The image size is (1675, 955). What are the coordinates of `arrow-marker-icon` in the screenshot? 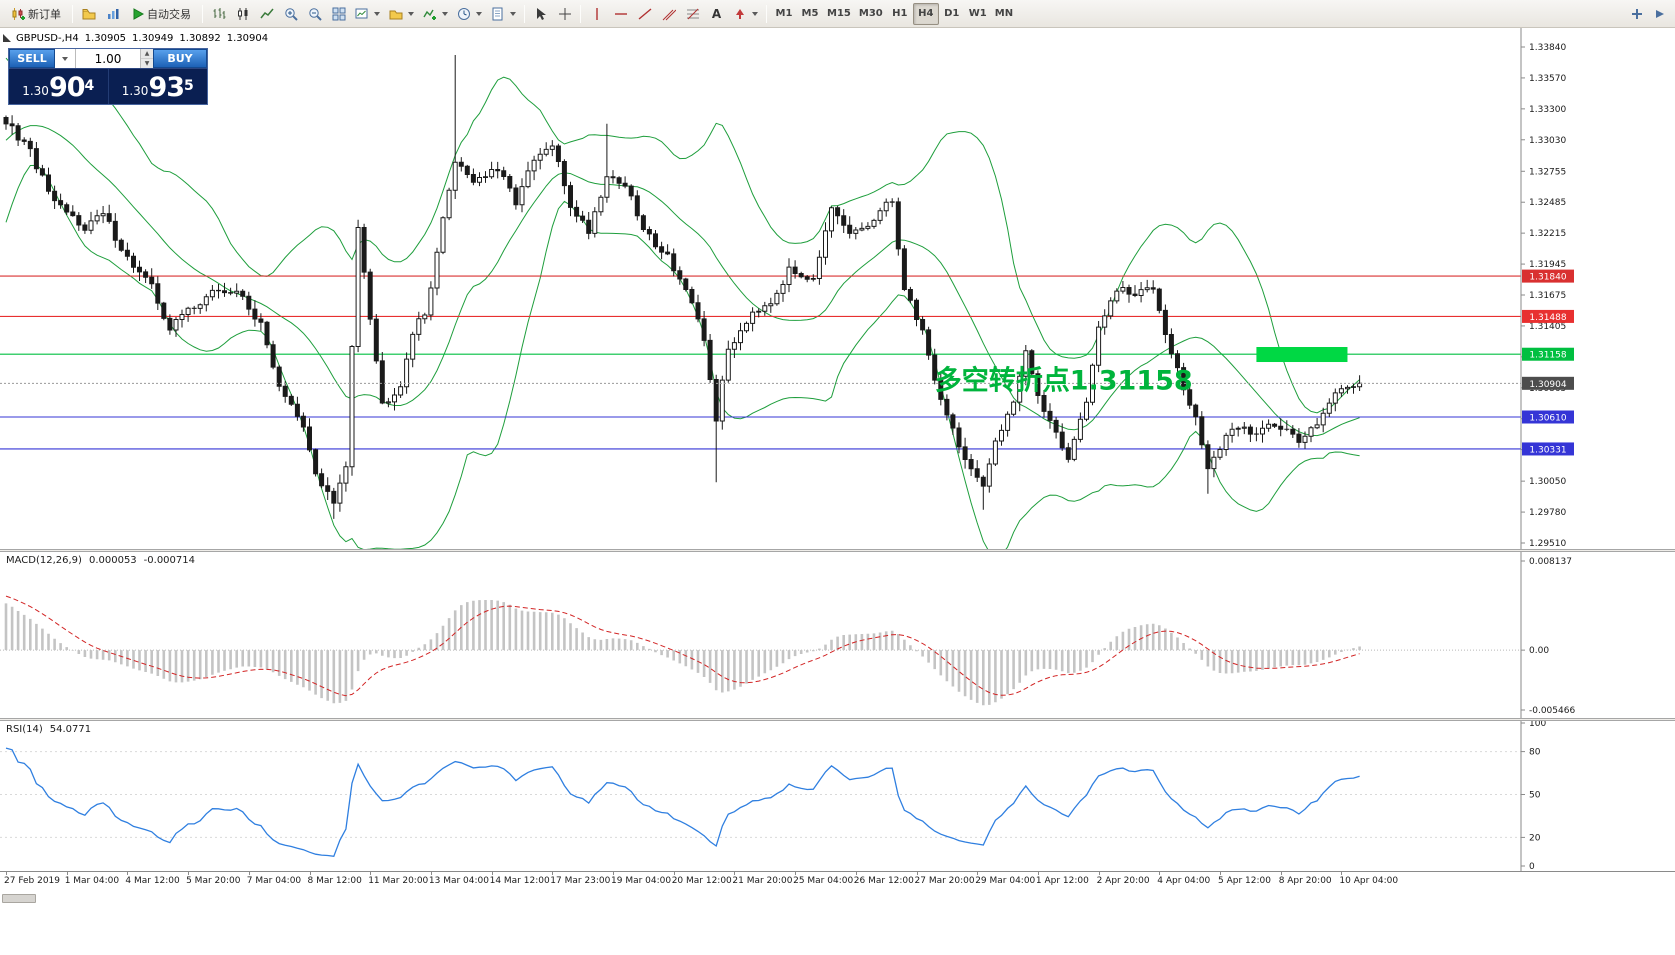 It's located at (740, 14).